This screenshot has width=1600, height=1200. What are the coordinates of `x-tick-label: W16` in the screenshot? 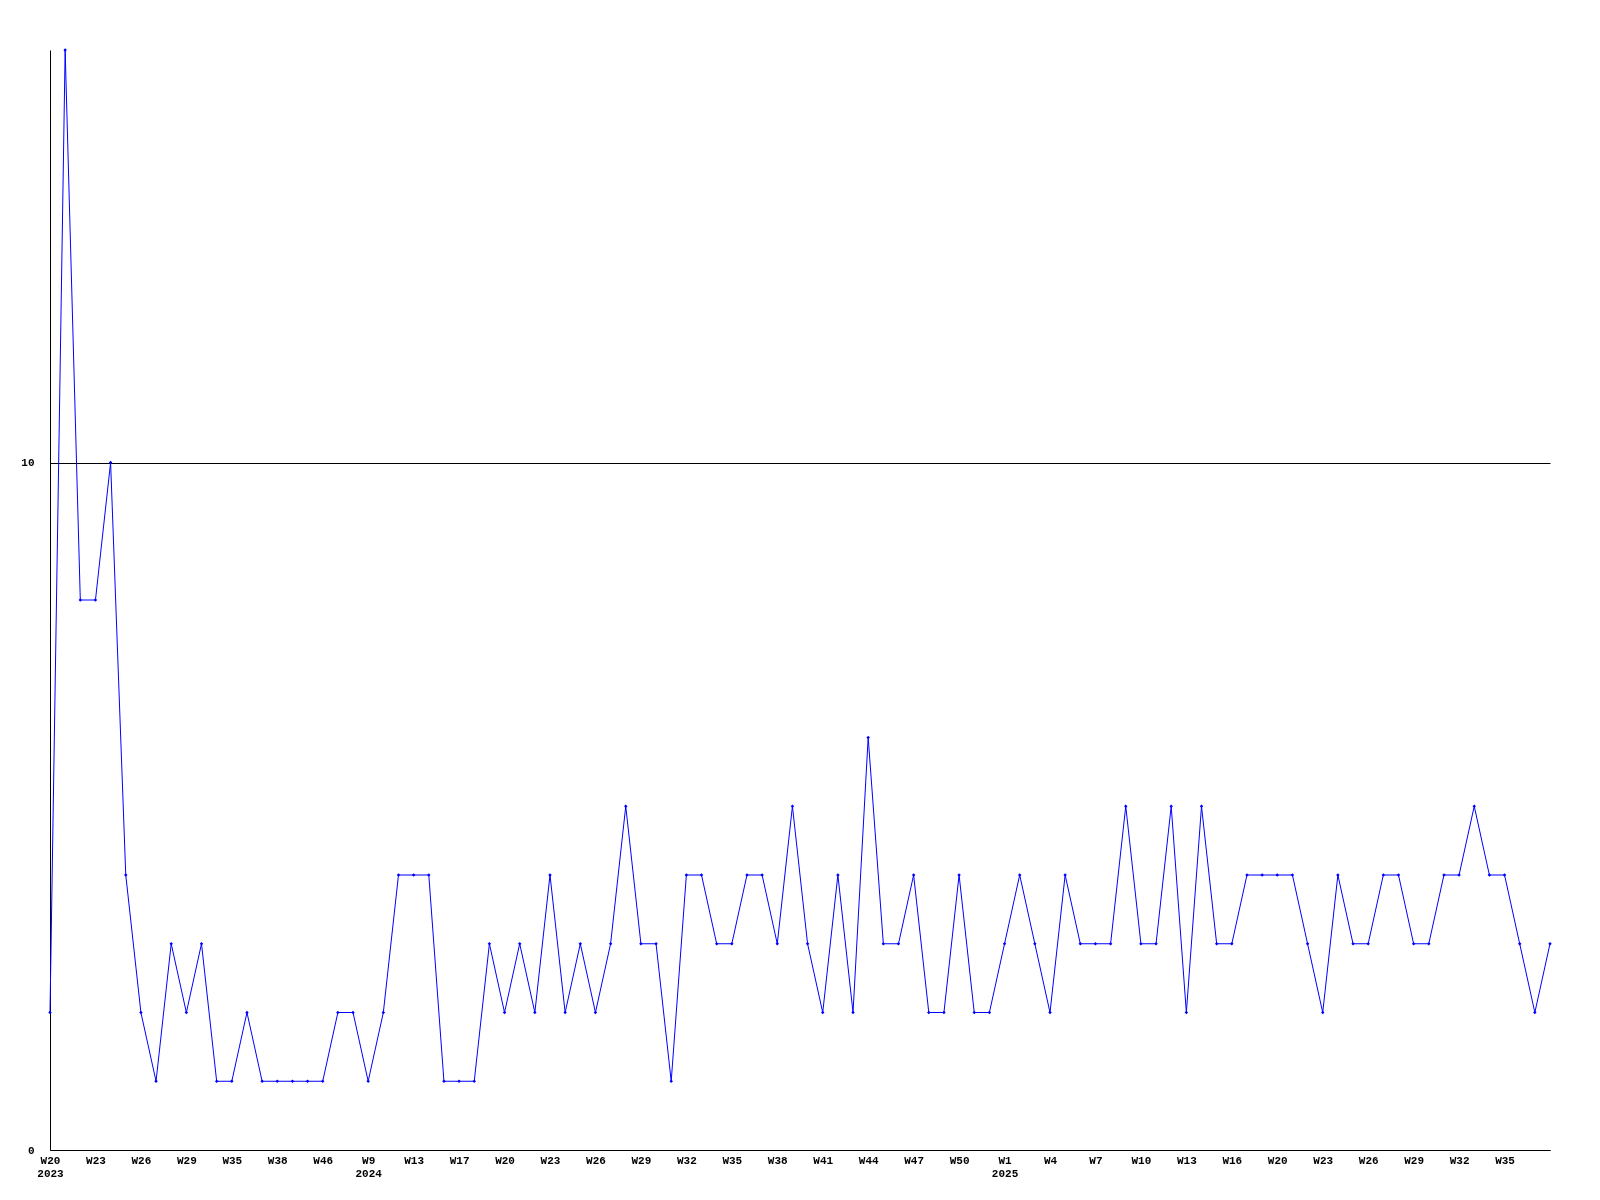 It's located at (1232, 1160).